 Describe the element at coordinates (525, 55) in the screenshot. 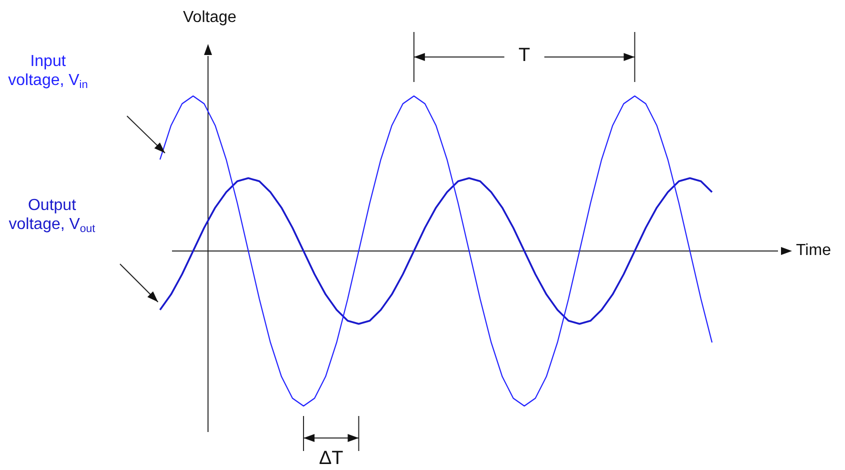

I see `text: T` at that location.